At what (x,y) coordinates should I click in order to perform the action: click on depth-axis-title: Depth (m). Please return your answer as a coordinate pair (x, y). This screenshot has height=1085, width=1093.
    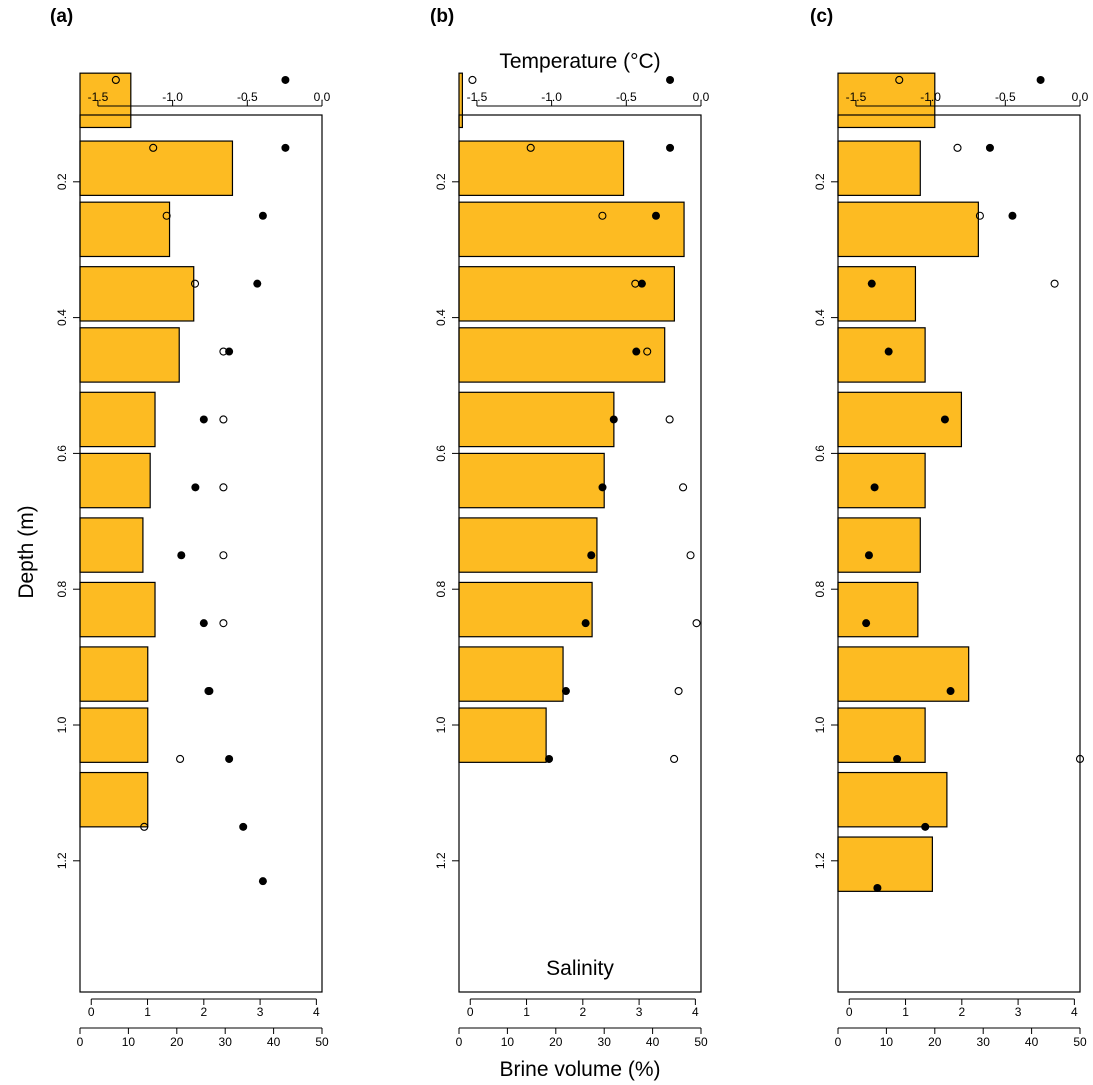
    Looking at the image, I should click on (26, 551).